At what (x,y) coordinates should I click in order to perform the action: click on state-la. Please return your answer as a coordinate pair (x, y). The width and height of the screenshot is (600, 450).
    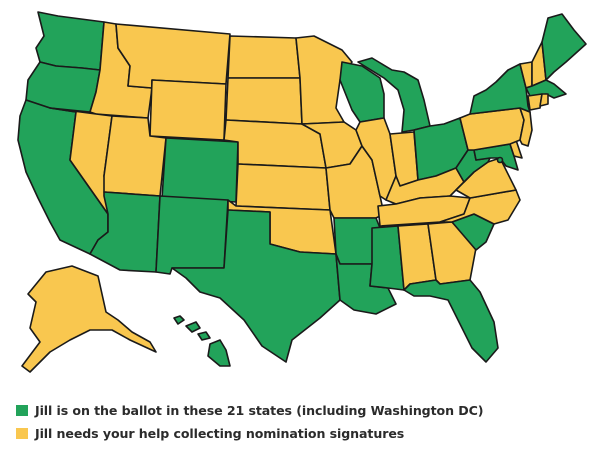
    Looking at the image, I should click on (366, 284).